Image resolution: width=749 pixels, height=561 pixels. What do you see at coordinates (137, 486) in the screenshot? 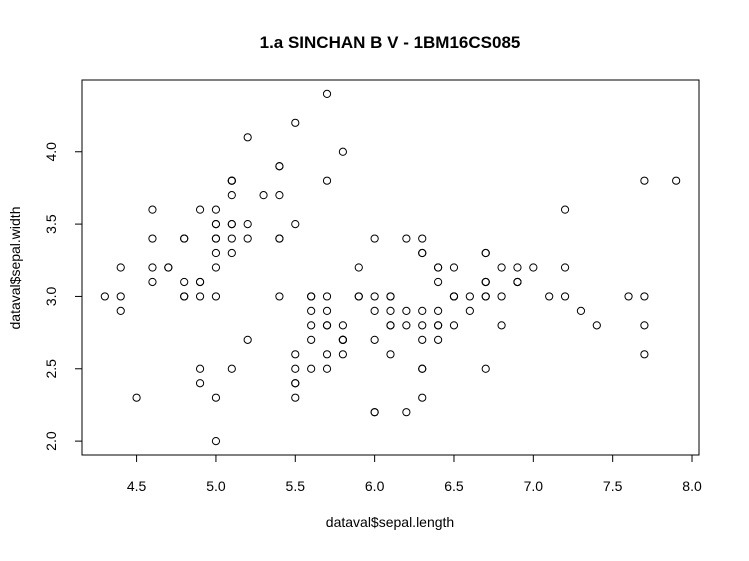
I see `x-tick-label: 4.5` at bounding box center [137, 486].